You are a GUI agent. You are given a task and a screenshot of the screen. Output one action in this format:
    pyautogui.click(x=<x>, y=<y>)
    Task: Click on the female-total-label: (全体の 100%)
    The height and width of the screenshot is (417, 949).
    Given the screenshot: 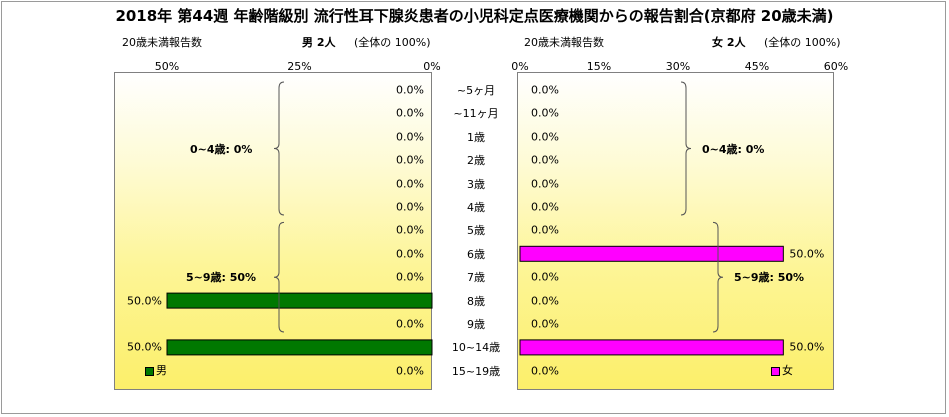 What is the action you would take?
    pyautogui.click(x=802, y=42)
    